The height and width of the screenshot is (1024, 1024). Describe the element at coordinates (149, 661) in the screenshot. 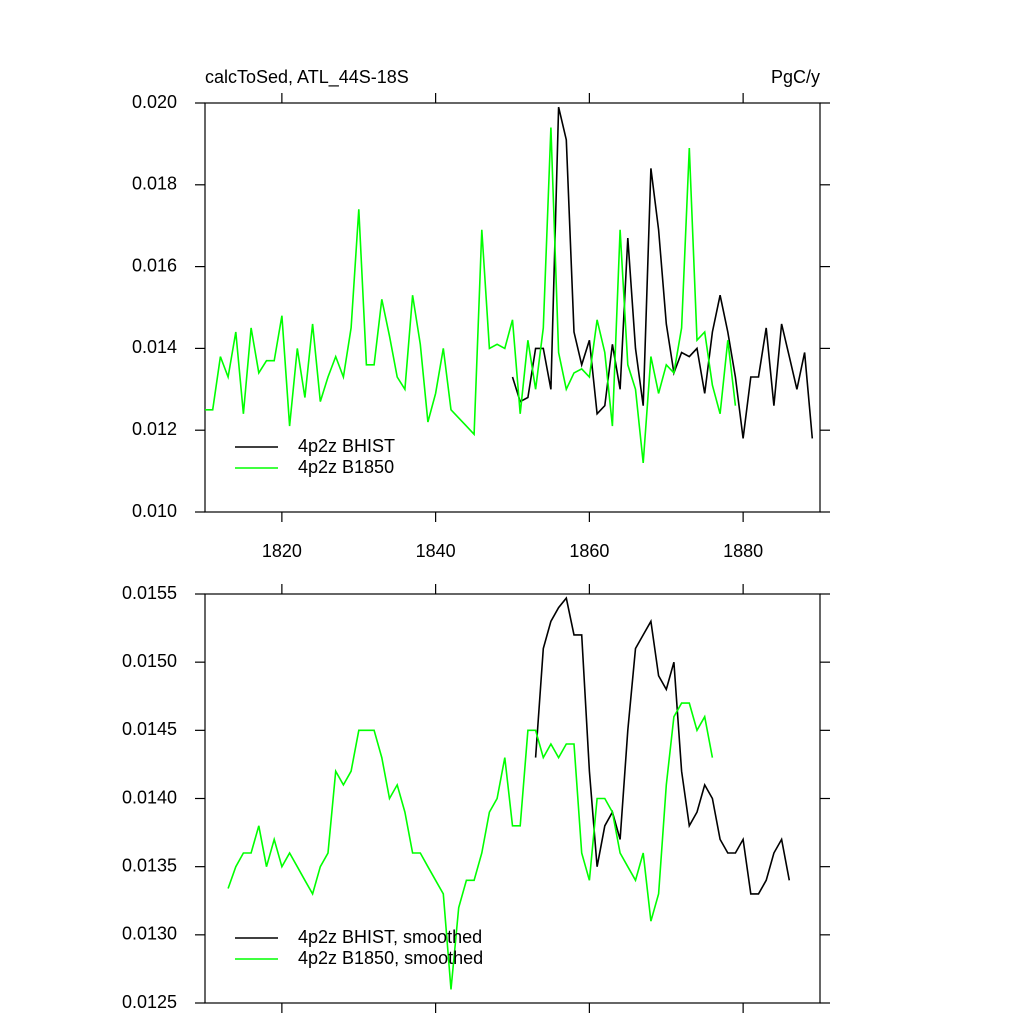

I see `y-tick-label: 0.0150` at that location.